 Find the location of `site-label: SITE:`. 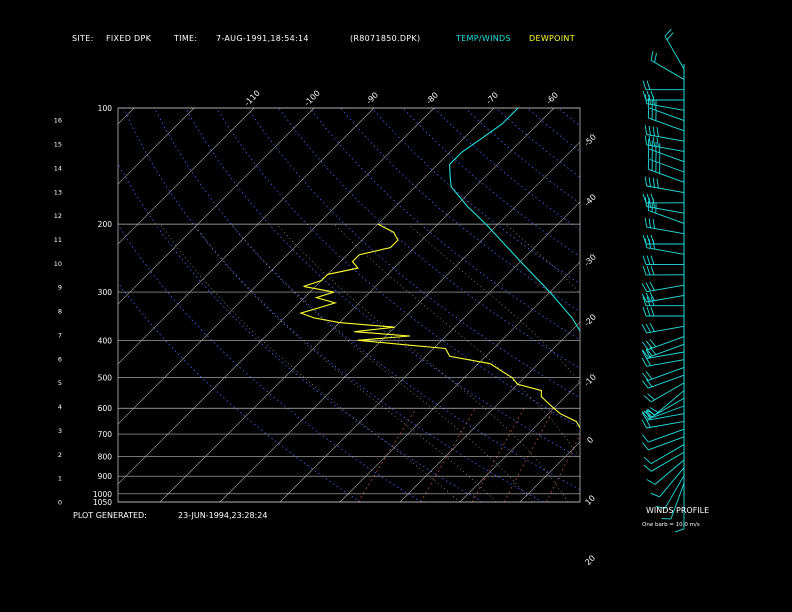

site-label: SITE: is located at coordinates (83, 38).